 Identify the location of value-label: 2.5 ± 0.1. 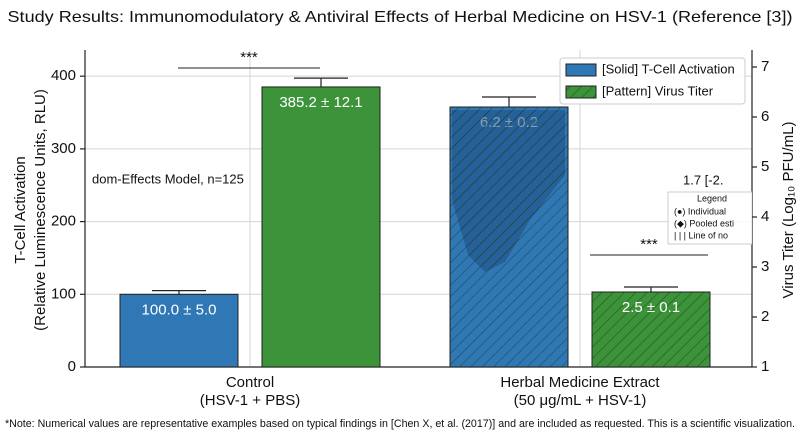
(651, 307).